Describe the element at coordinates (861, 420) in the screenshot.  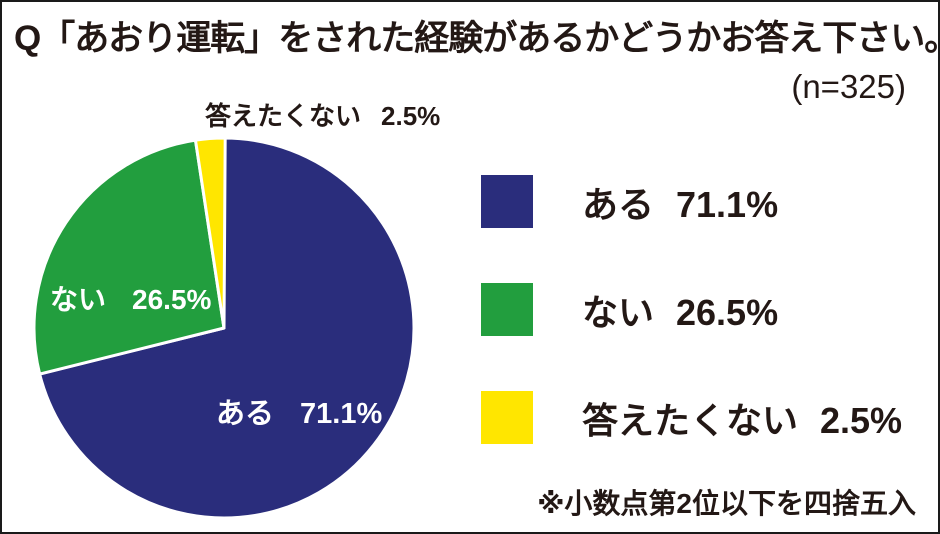
I see `legend-value-kotaetakunai: 2.5%` at that location.